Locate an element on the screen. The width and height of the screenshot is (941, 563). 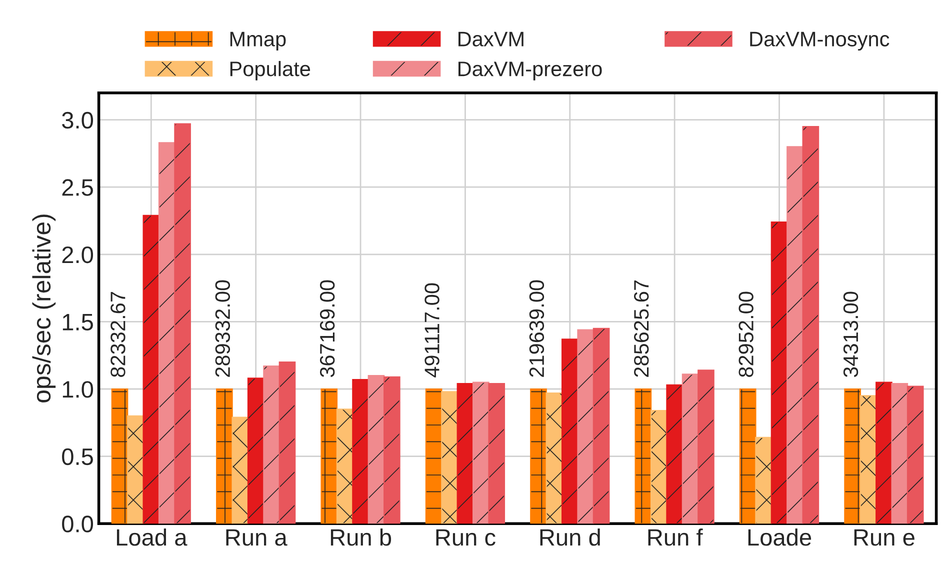
x-tick-label: Run d is located at coordinates (570, 537).